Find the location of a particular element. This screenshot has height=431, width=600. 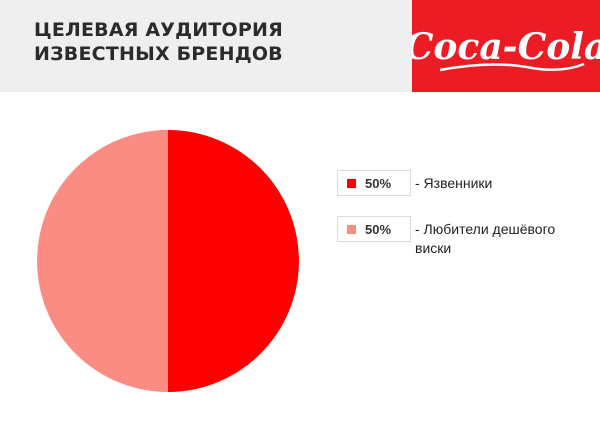

coca-cola-logo: Coca-Cola is located at coordinates (506, 49).